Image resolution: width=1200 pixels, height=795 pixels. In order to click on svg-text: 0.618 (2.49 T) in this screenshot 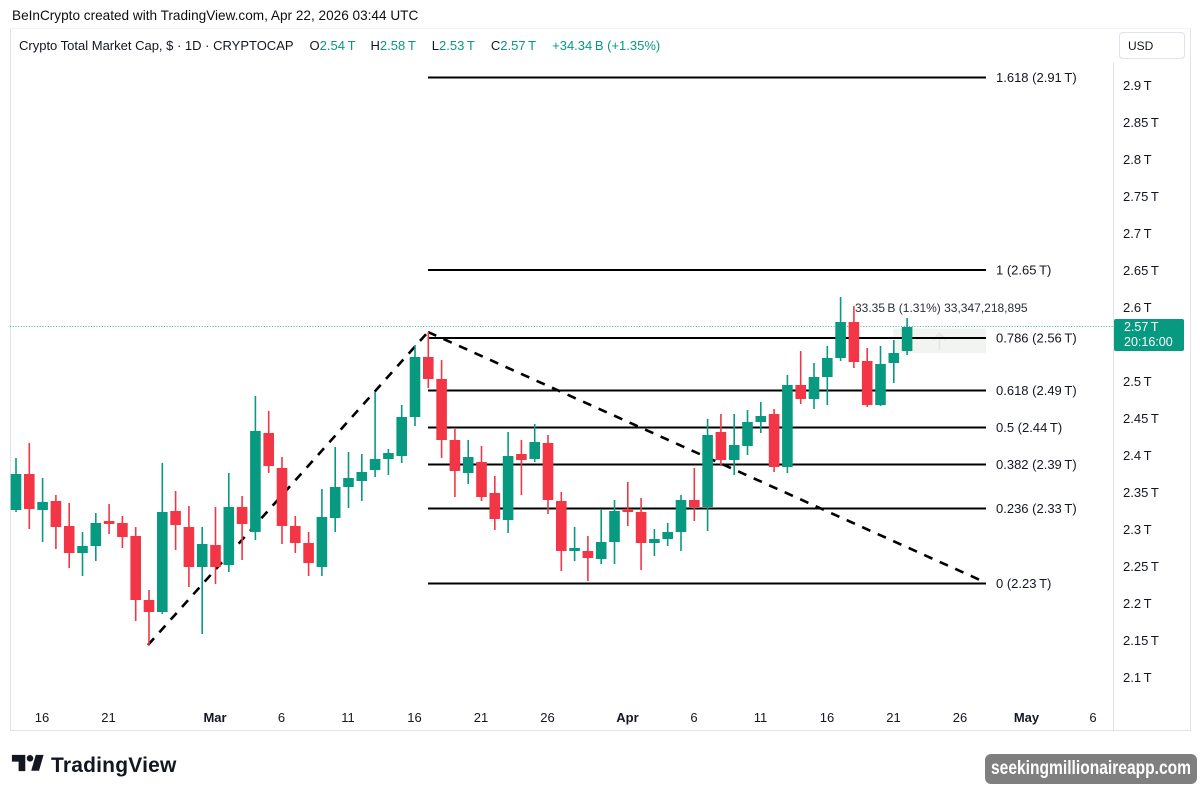, I will do `click(1036, 390)`.